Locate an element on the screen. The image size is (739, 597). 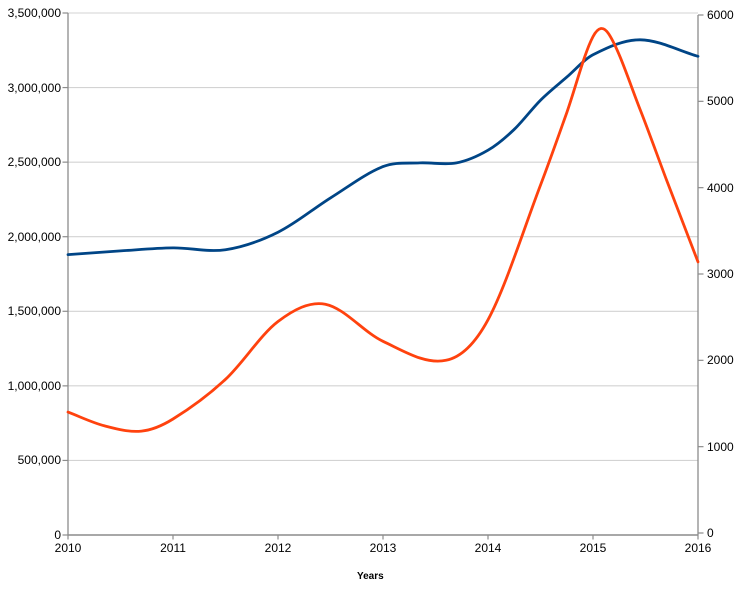
x-axis-tick-label: 2014 is located at coordinates (488, 548).